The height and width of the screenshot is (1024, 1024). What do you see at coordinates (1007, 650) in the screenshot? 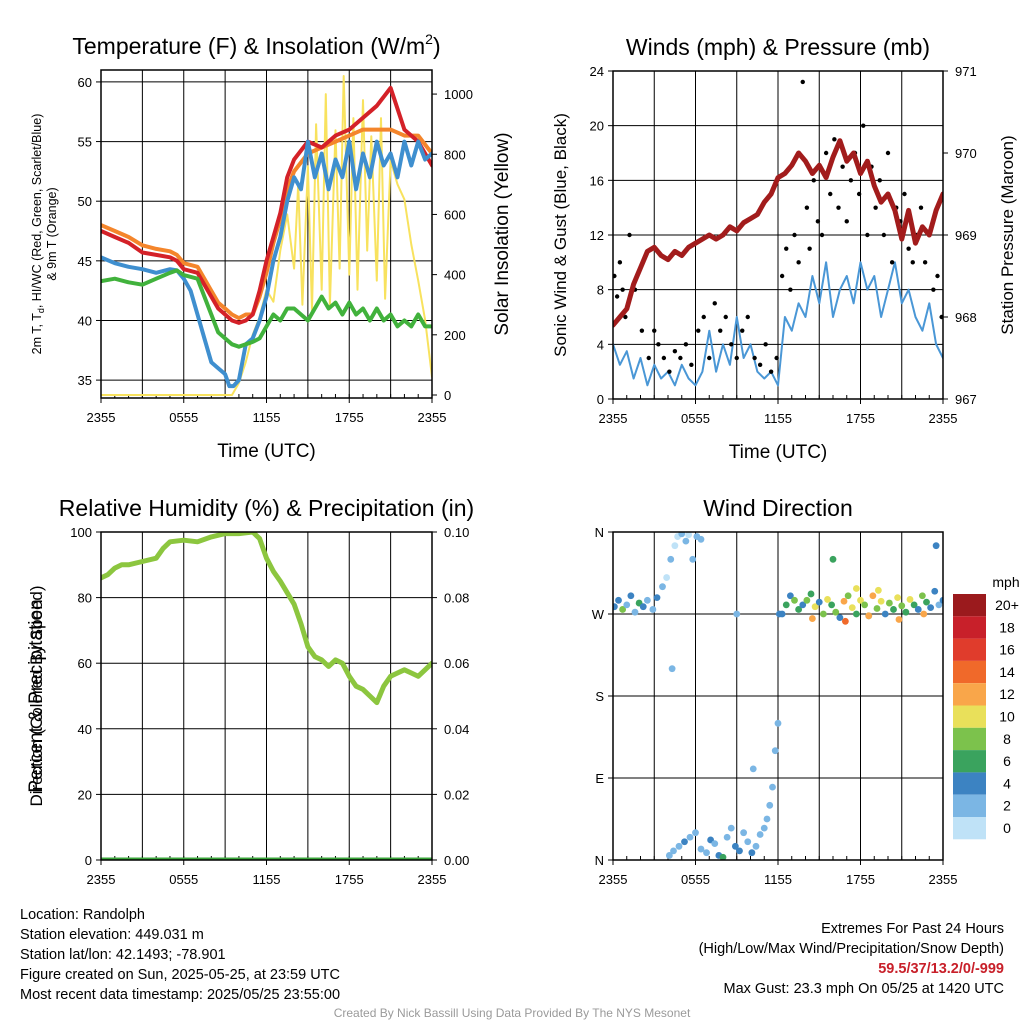
I see `legend-label: 16` at bounding box center [1007, 650].